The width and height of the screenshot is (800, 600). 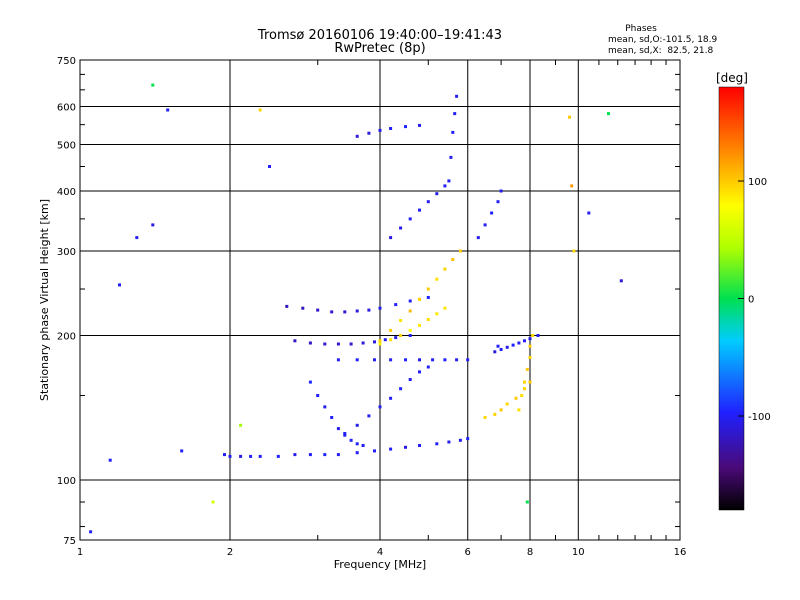 I want to click on y-tick-label: 100, so click(x=66, y=481).